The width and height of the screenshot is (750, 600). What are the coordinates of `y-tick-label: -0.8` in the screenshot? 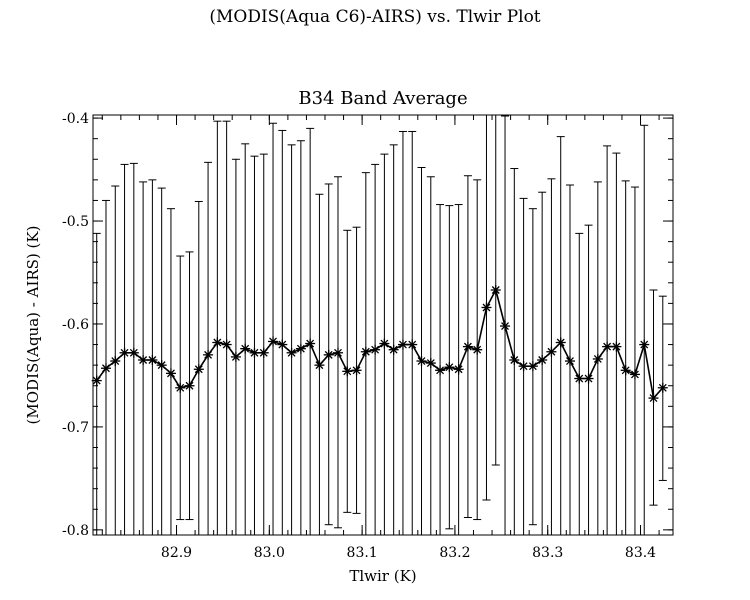 It's located at (75, 531).